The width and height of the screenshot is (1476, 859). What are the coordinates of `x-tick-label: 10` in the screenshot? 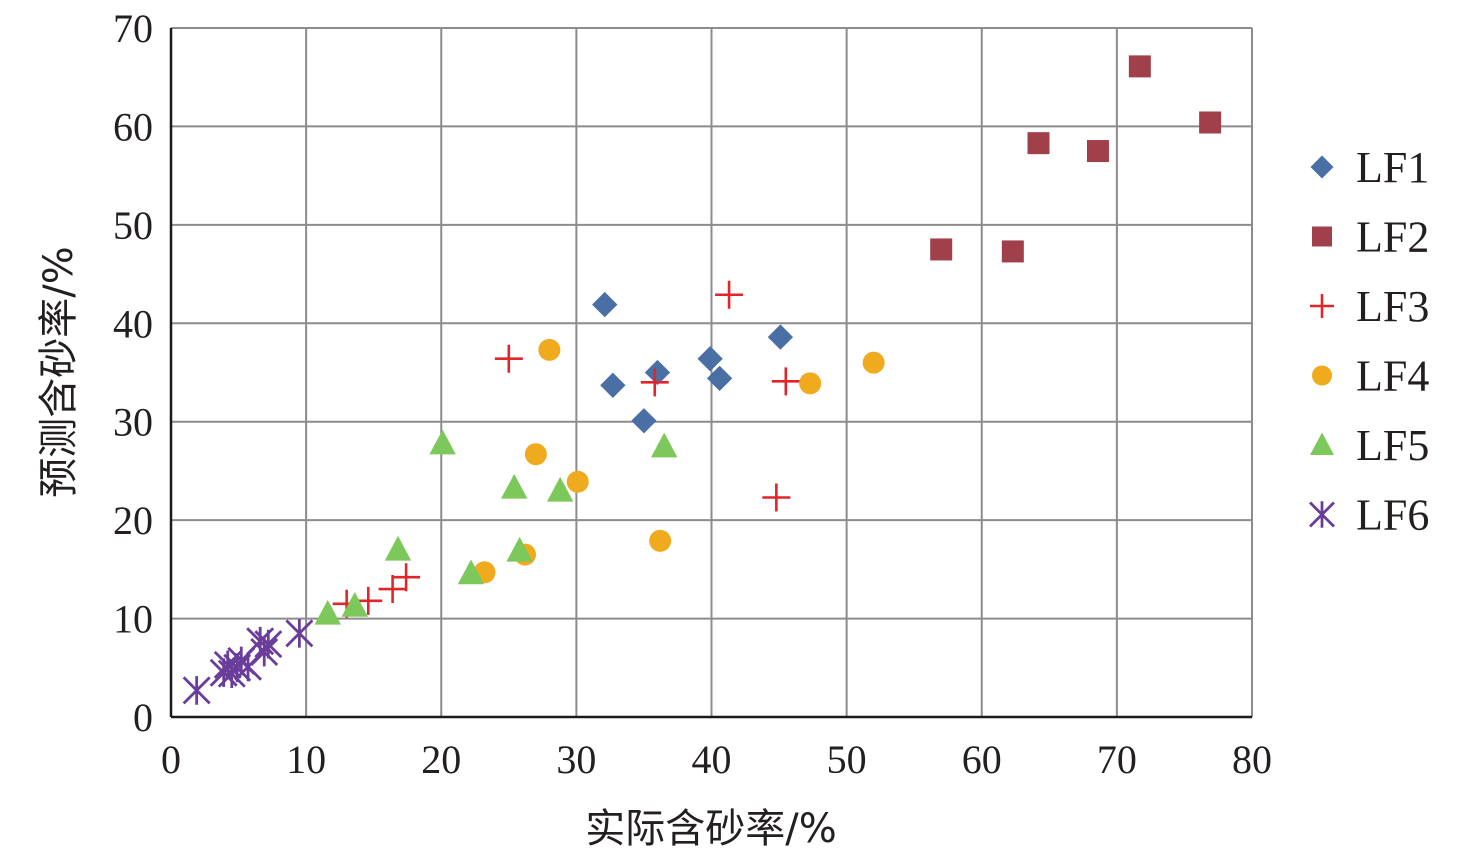 It's located at (306, 759).